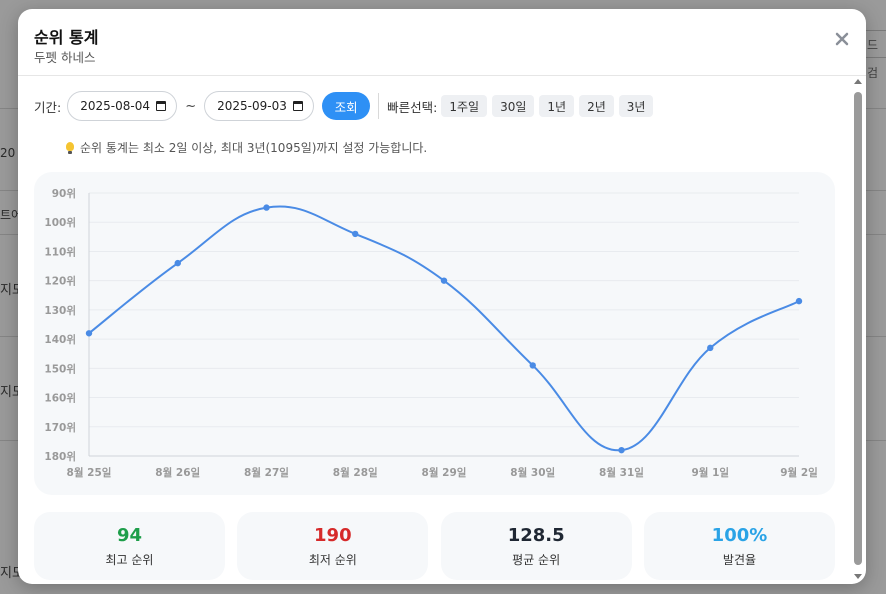 Image resolution: width=886 pixels, height=594 pixels. Describe the element at coordinates (129, 535) in the screenshot. I see `stat-best-value: 94` at that location.